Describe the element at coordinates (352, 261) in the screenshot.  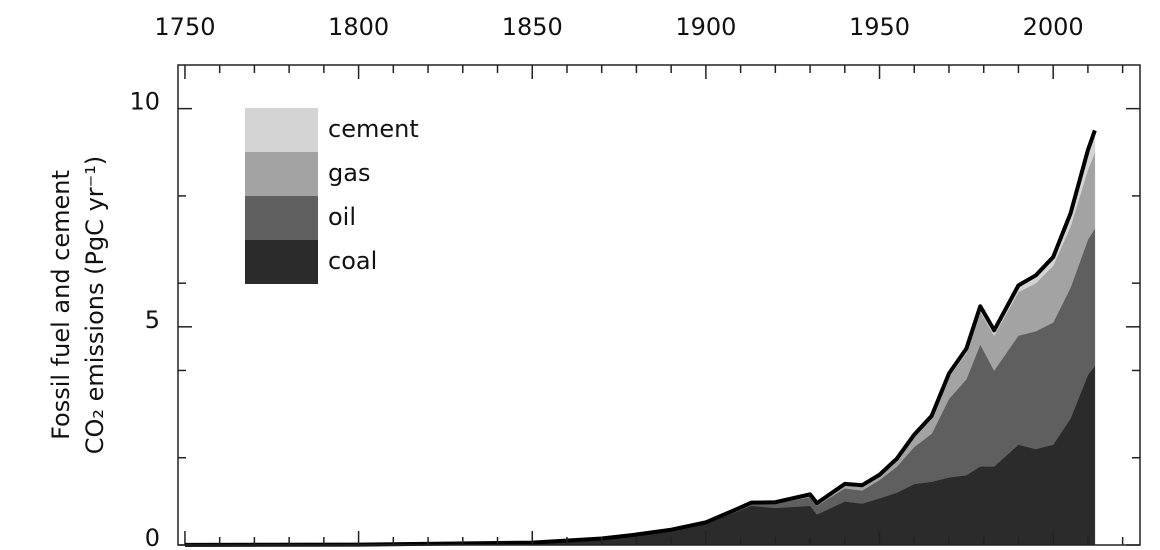
I see `legend-label: coal` at that location.